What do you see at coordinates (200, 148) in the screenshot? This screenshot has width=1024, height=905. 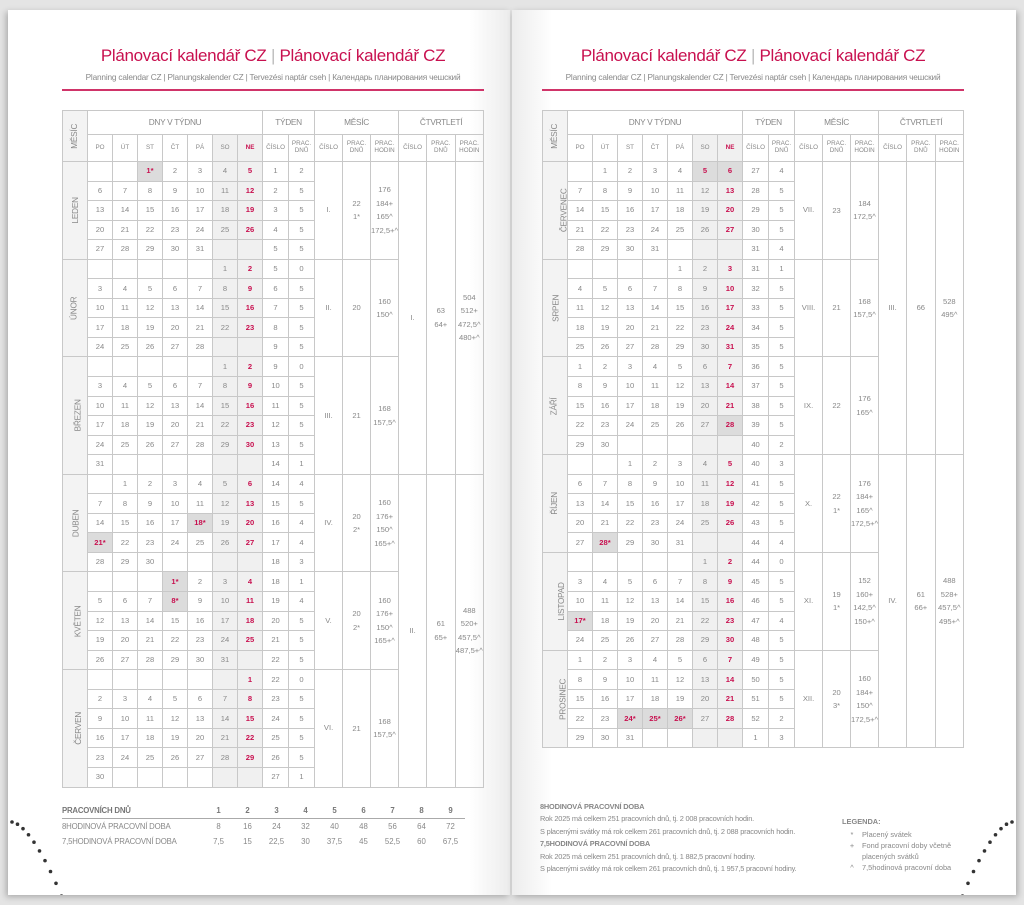 I see `day-header: PÁ` at bounding box center [200, 148].